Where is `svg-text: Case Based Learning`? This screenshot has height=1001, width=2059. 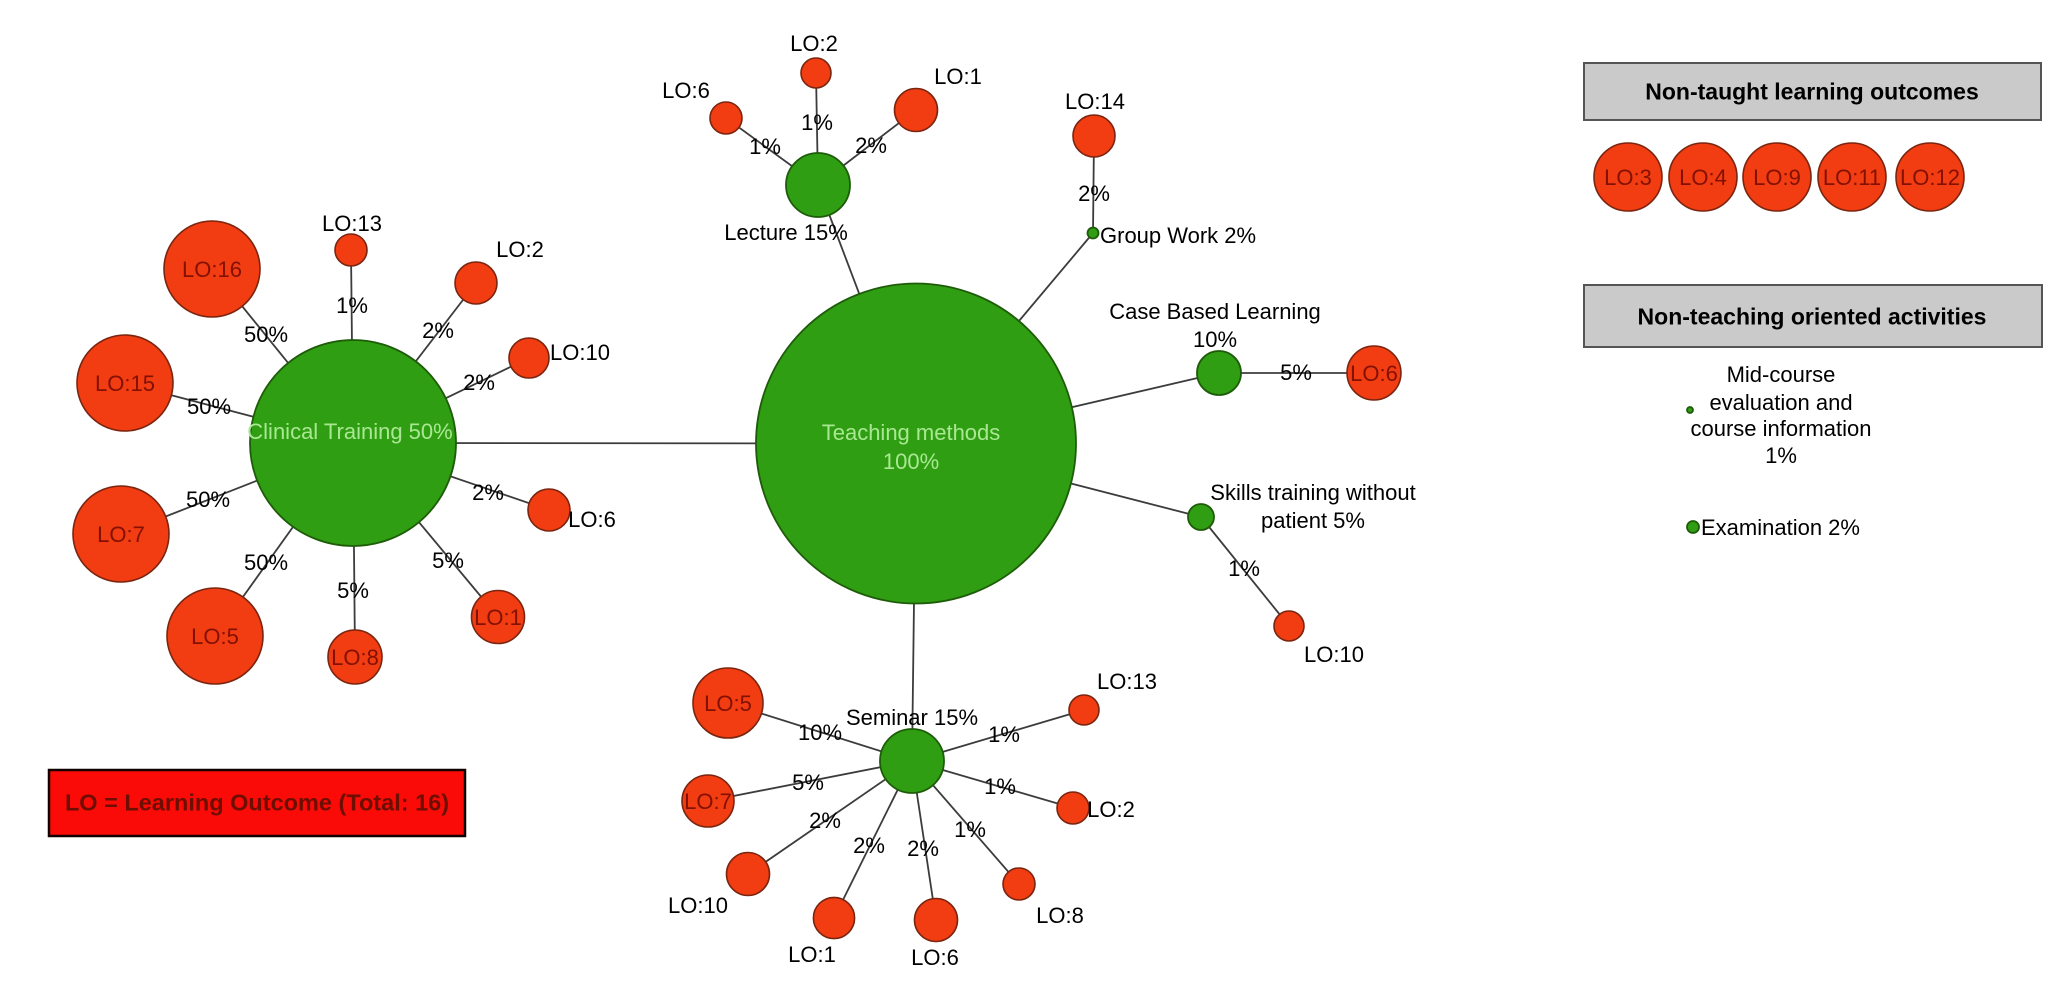 svg-text: Case Based Learning is located at coordinates (1215, 311).